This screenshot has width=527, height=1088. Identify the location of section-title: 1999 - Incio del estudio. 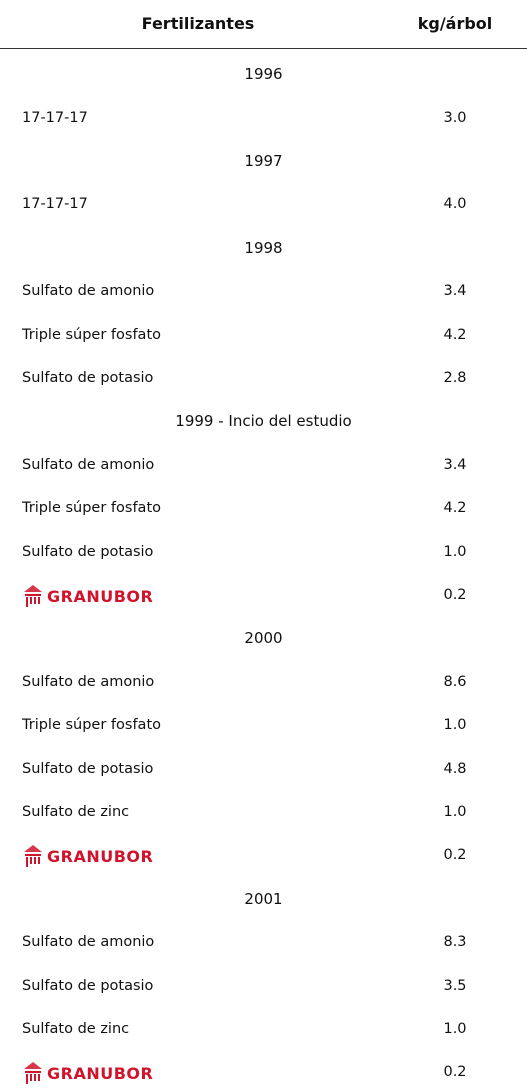
(263, 421).